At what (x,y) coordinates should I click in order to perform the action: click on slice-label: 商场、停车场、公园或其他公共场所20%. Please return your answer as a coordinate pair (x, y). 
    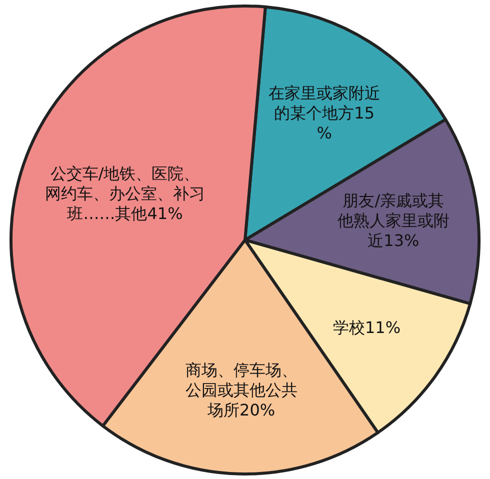
    Looking at the image, I should click on (241, 390).